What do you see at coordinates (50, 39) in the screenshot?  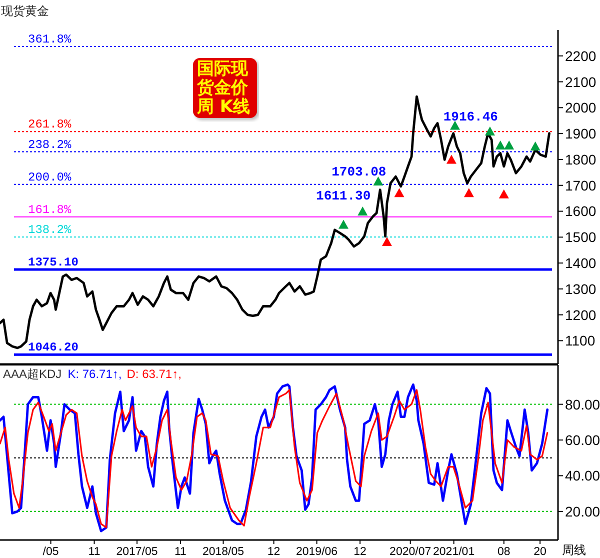 I see `annotation: 361.8%` at bounding box center [50, 39].